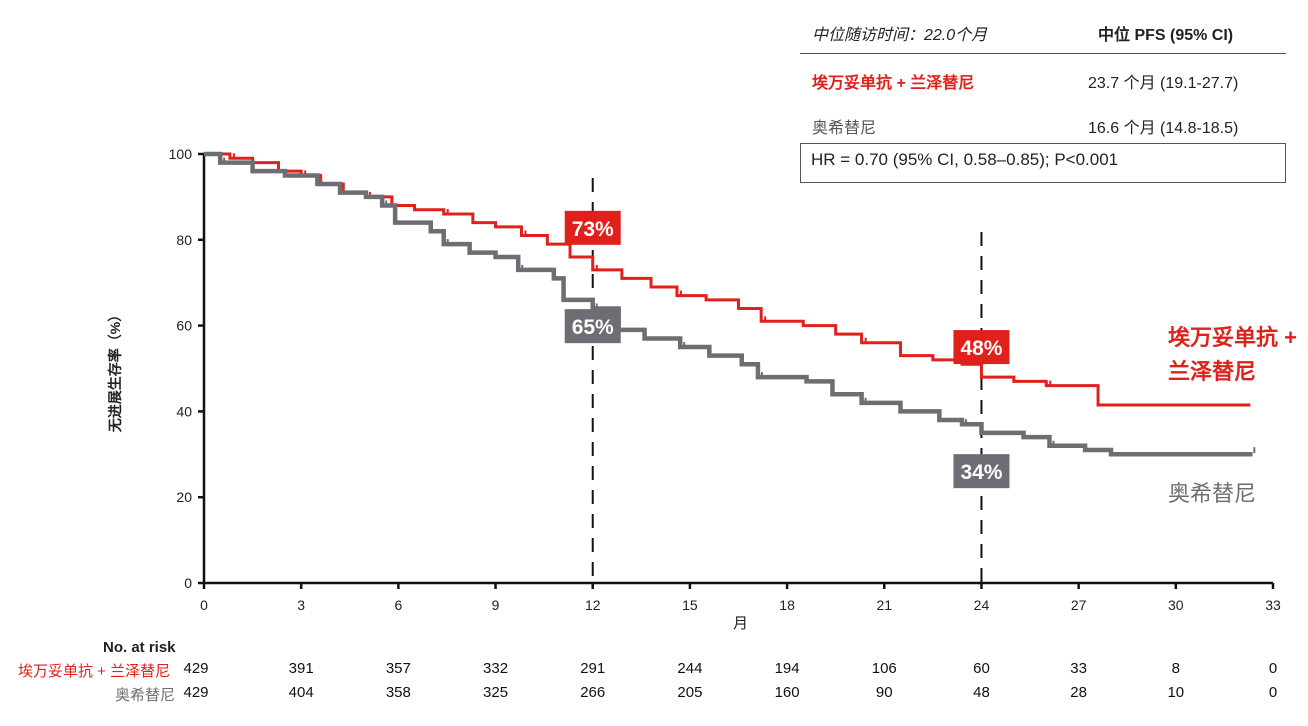  What do you see at coordinates (301, 692) in the screenshot?
I see `at-risk-value: 404` at bounding box center [301, 692].